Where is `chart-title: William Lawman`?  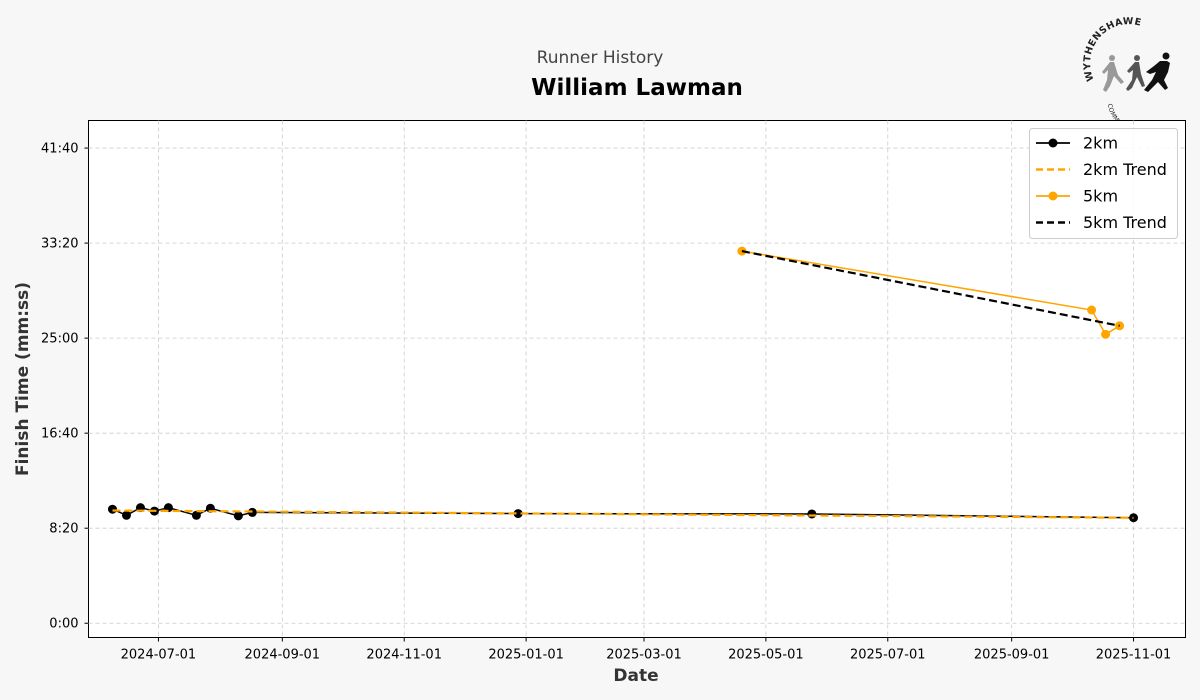 chart-title: William Lawman is located at coordinates (637, 88).